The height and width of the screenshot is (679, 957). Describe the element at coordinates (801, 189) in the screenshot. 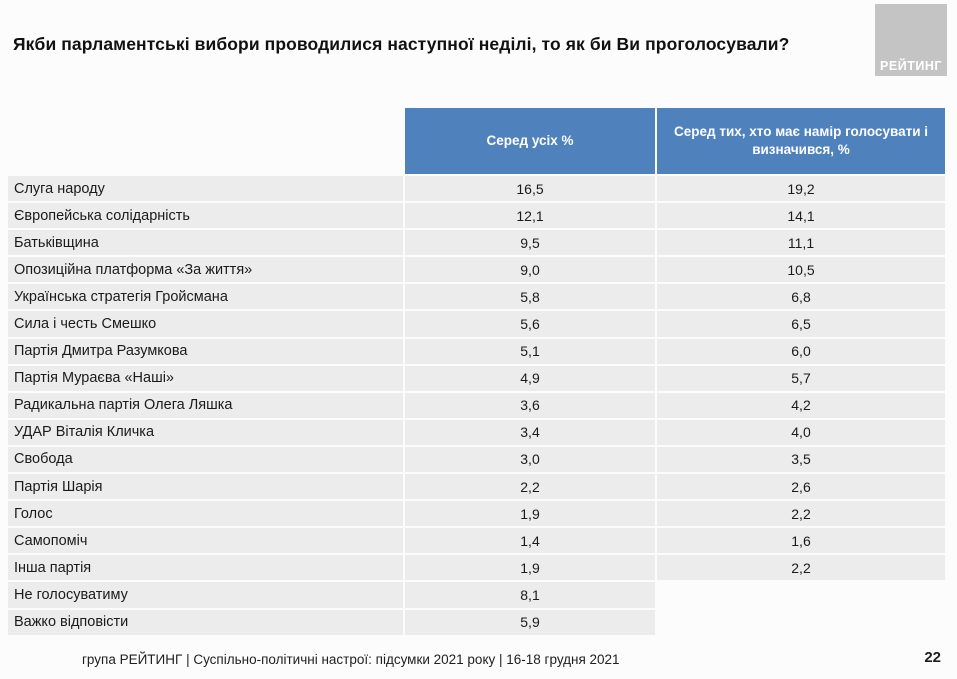

I see `value-among-decided-cell: 19,2` at that location.